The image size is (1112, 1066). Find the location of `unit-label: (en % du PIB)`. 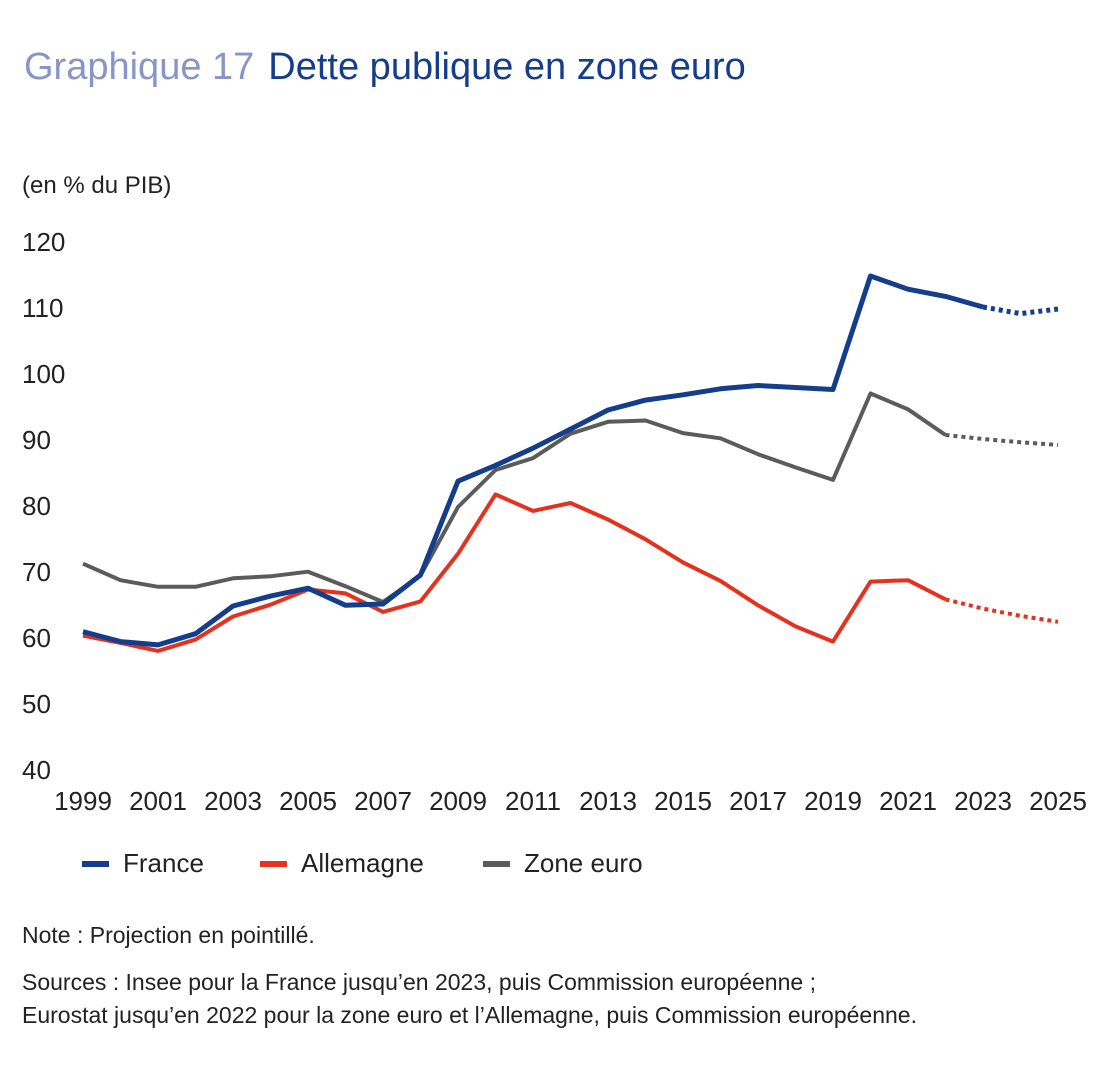

unit-label: (en % du PIB) is located at coordinates (97, 185).